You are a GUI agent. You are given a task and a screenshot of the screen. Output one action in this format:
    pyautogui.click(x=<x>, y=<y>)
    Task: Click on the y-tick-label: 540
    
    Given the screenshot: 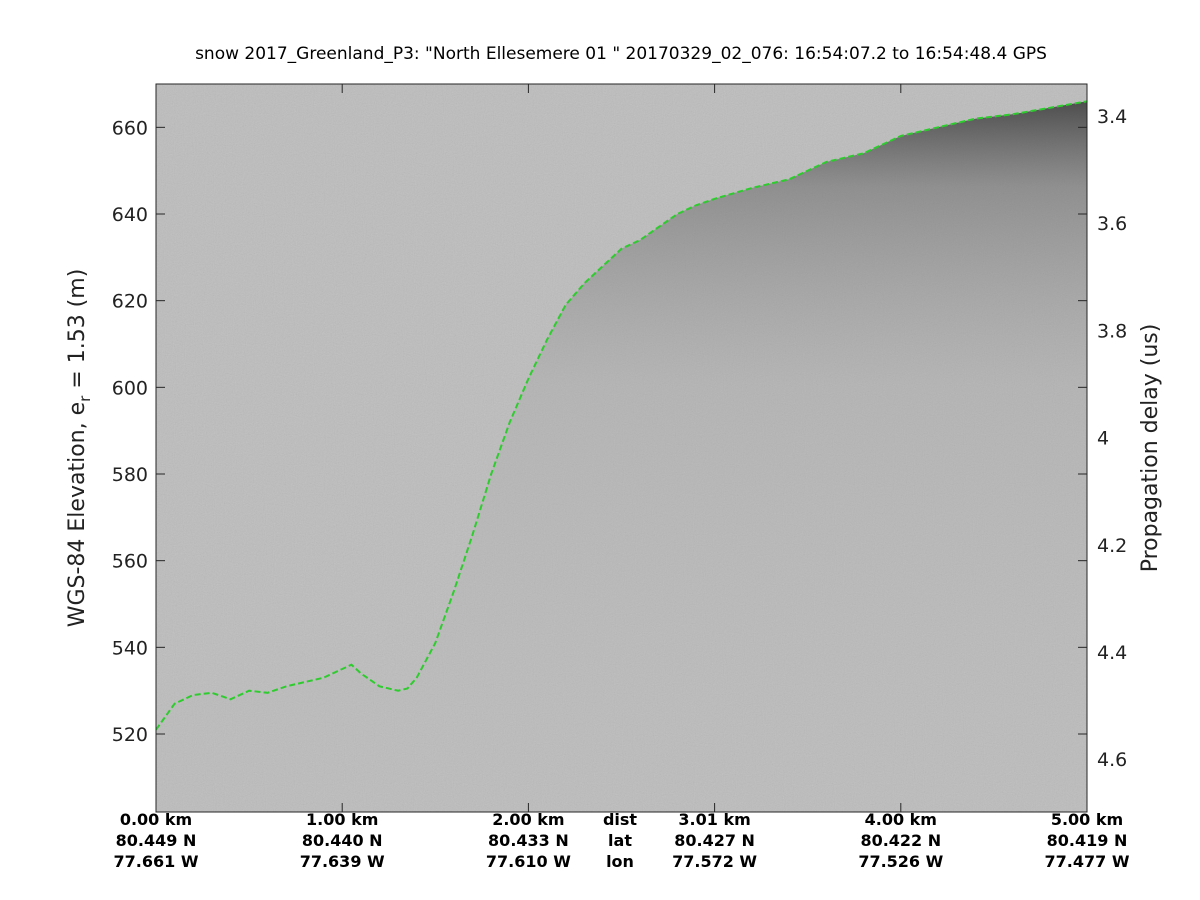 What is the action you would take?
    pyautogui.click(x=130, y=648)
    